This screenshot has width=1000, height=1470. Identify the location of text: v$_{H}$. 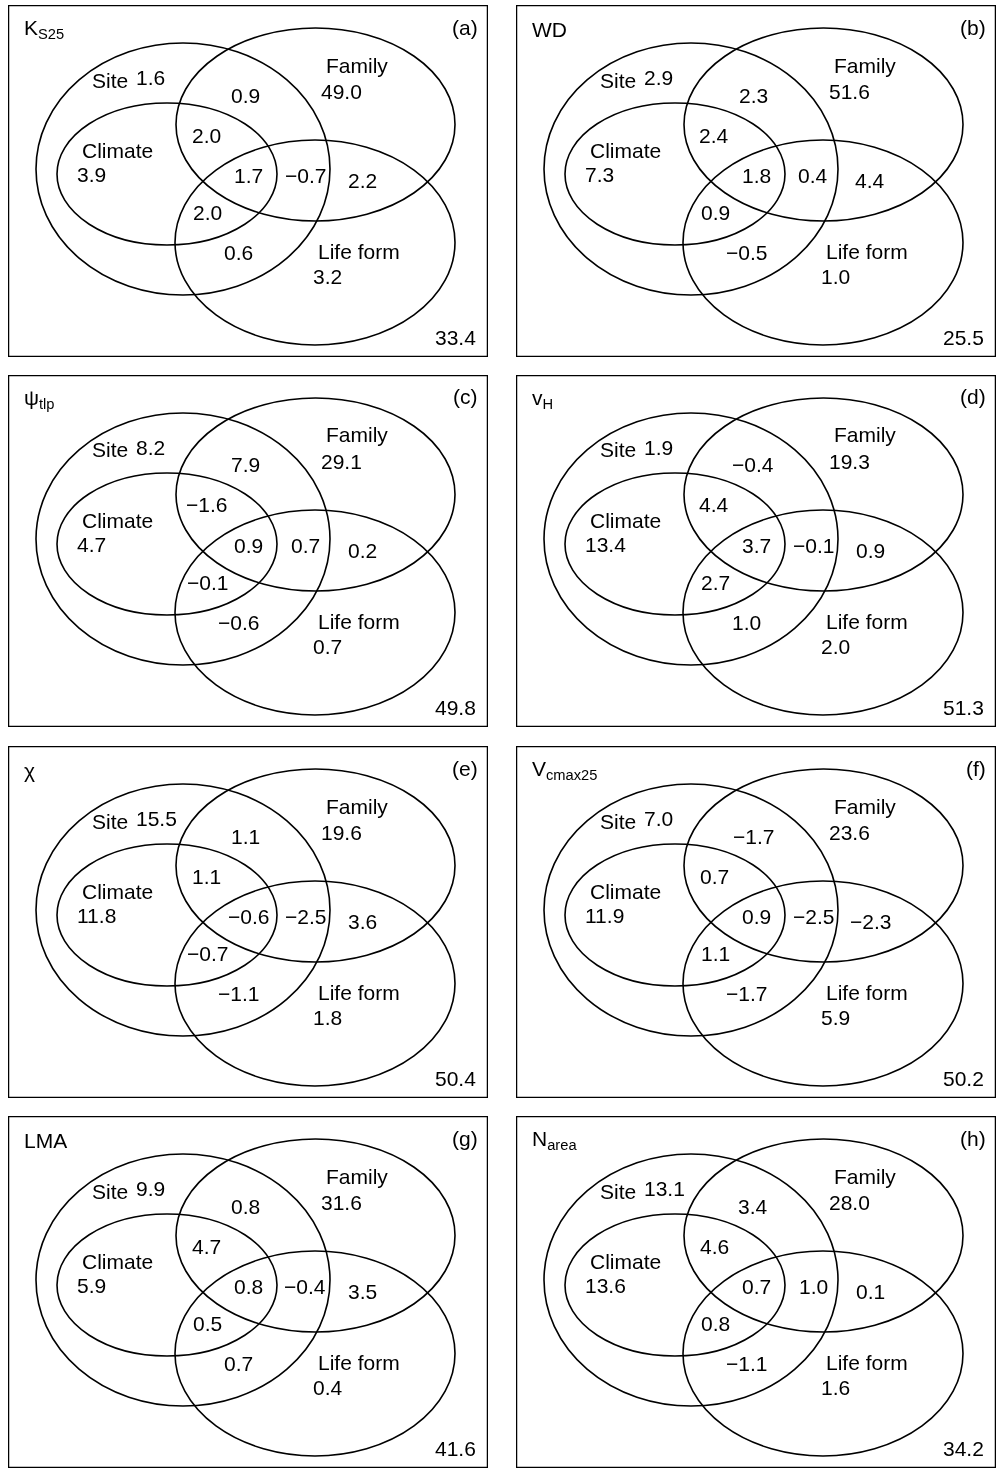
(543, 399).